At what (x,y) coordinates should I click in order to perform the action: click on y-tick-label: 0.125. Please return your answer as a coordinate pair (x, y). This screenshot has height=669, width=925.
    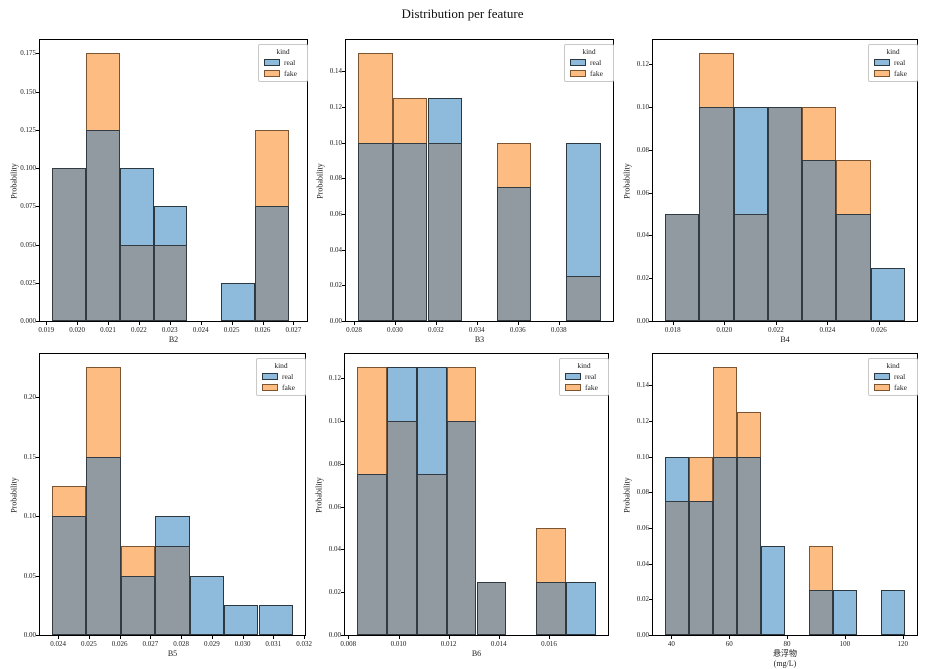
    Looking at the image, I should click on (28, 129).